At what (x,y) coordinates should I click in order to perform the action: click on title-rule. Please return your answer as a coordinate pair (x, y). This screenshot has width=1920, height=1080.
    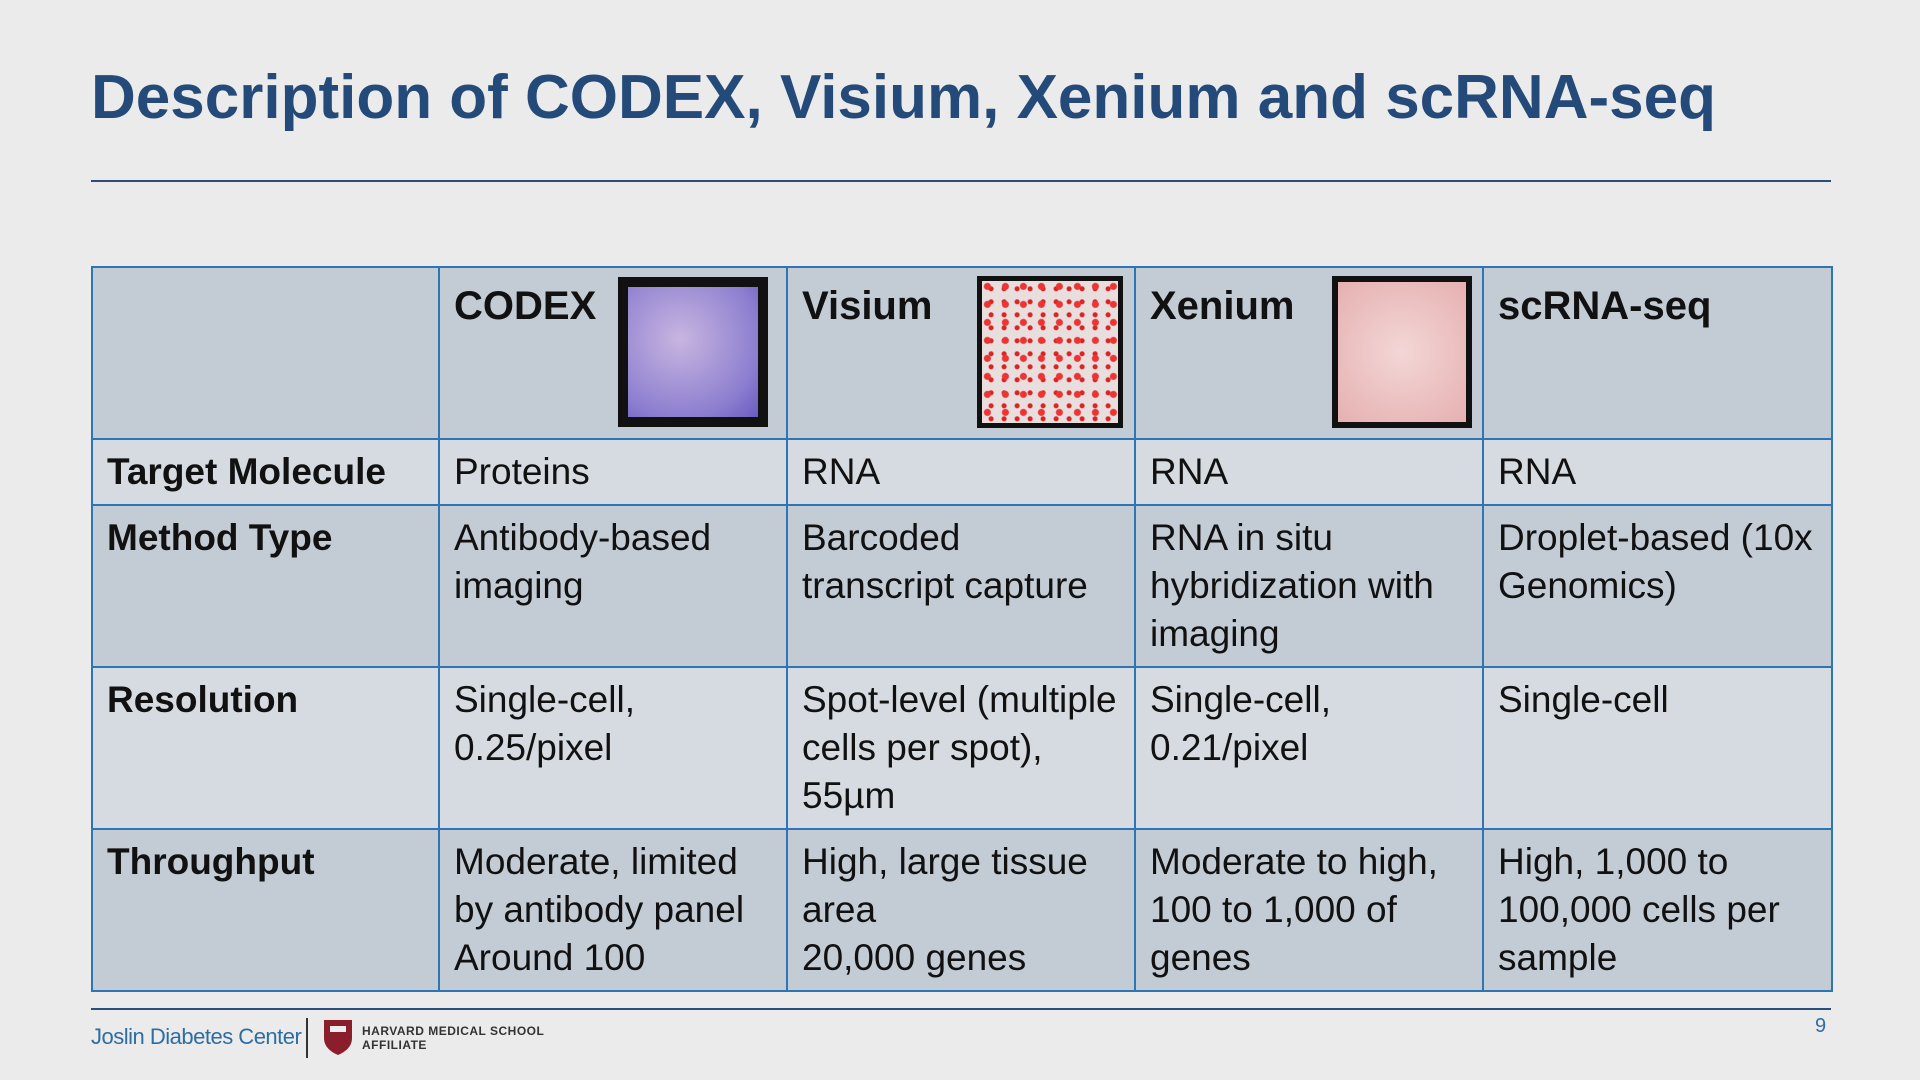
    Looking at the image, I should click on (961, 181).